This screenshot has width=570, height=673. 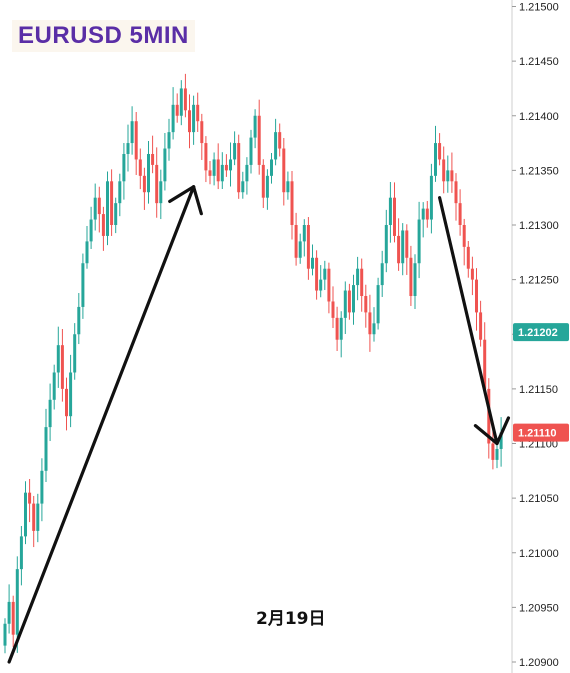 What do you see at coordinates (539, 663) in the screenshot?
I see `y-tick-label: 1.20900` at bounding box center [539, 663].